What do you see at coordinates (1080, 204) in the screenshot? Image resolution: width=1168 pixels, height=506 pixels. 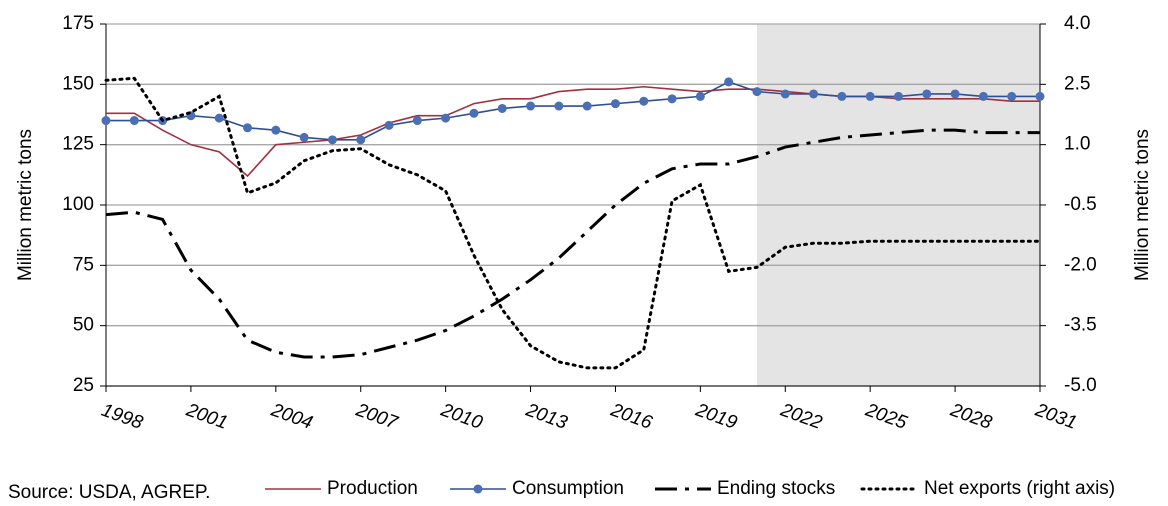 I see `y2-tick-label: -0.5` at bounding box center [1080, 204].